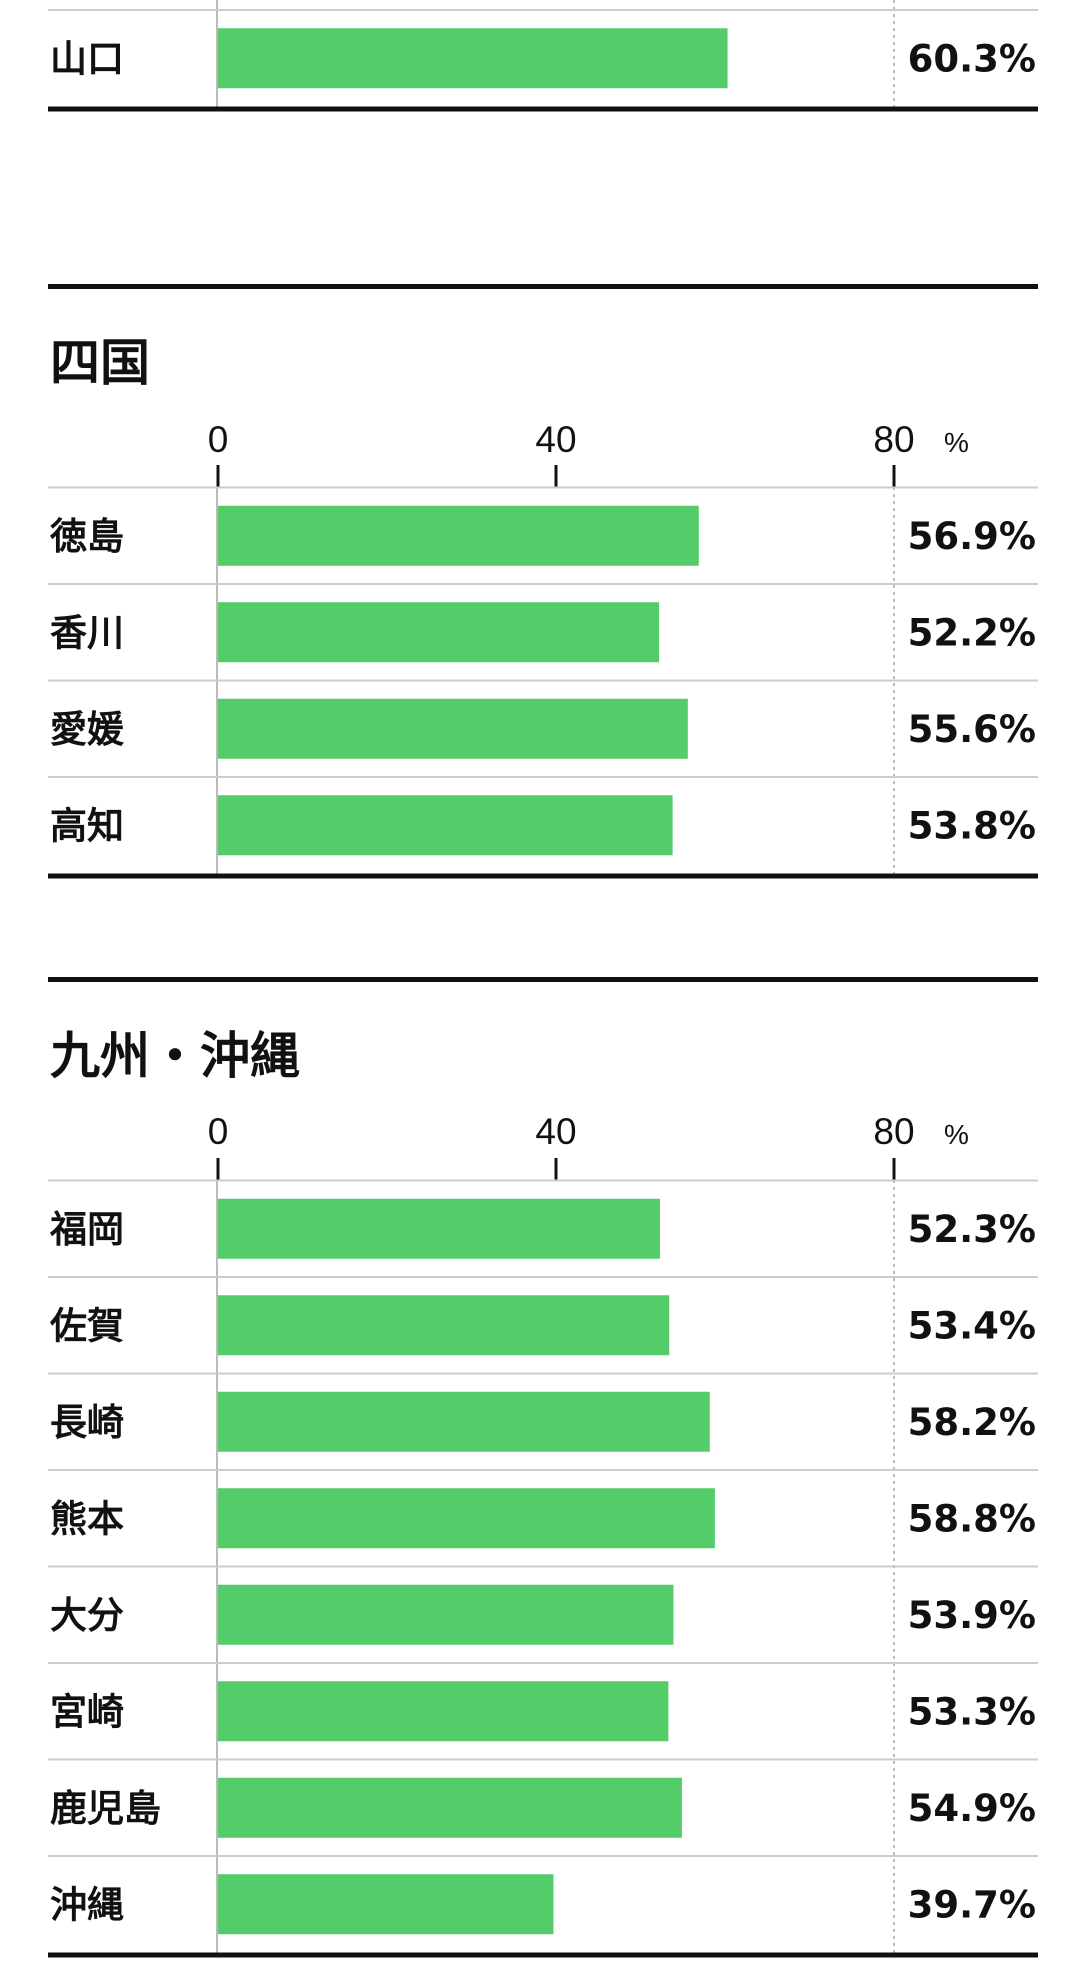 The width and height of the screenshot is (1080, 1974). Describe the element at coordinates (972, 729) in the screenshot. I see `value-label: 55.6%` at that location.